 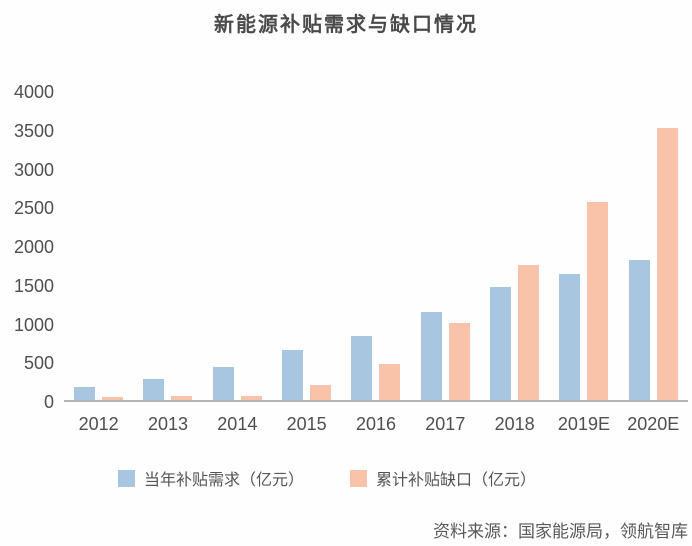 What do you see at coordinates (168, 424) in the screenshot?
I see `x-tick-label-2013: 2013` at bounding box center [168, 424].